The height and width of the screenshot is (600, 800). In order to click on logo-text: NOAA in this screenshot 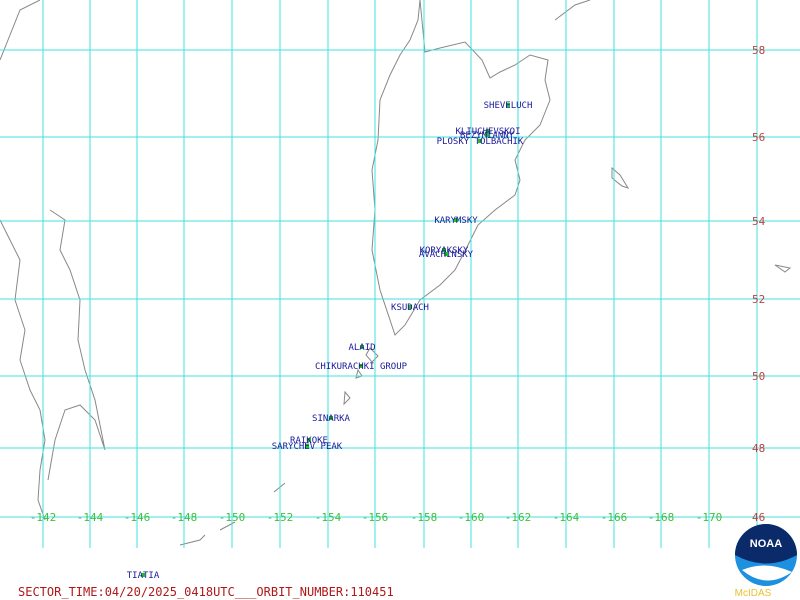, I will do `click(766, 544)`.